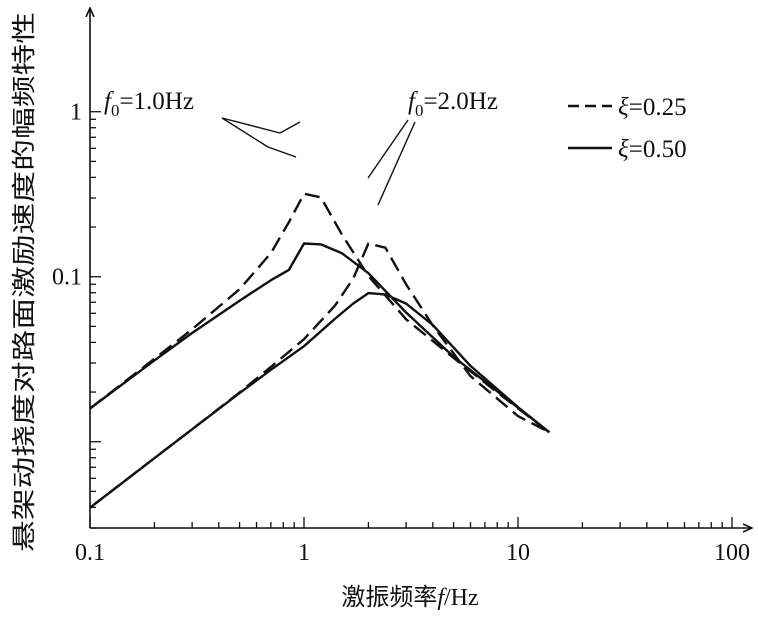 This screenshot has width=758, height=621. What do you see at coordinates (67, 278) in the screenshot?
I see `y-tick-label: 0.1` at bounding box center [67, 278].